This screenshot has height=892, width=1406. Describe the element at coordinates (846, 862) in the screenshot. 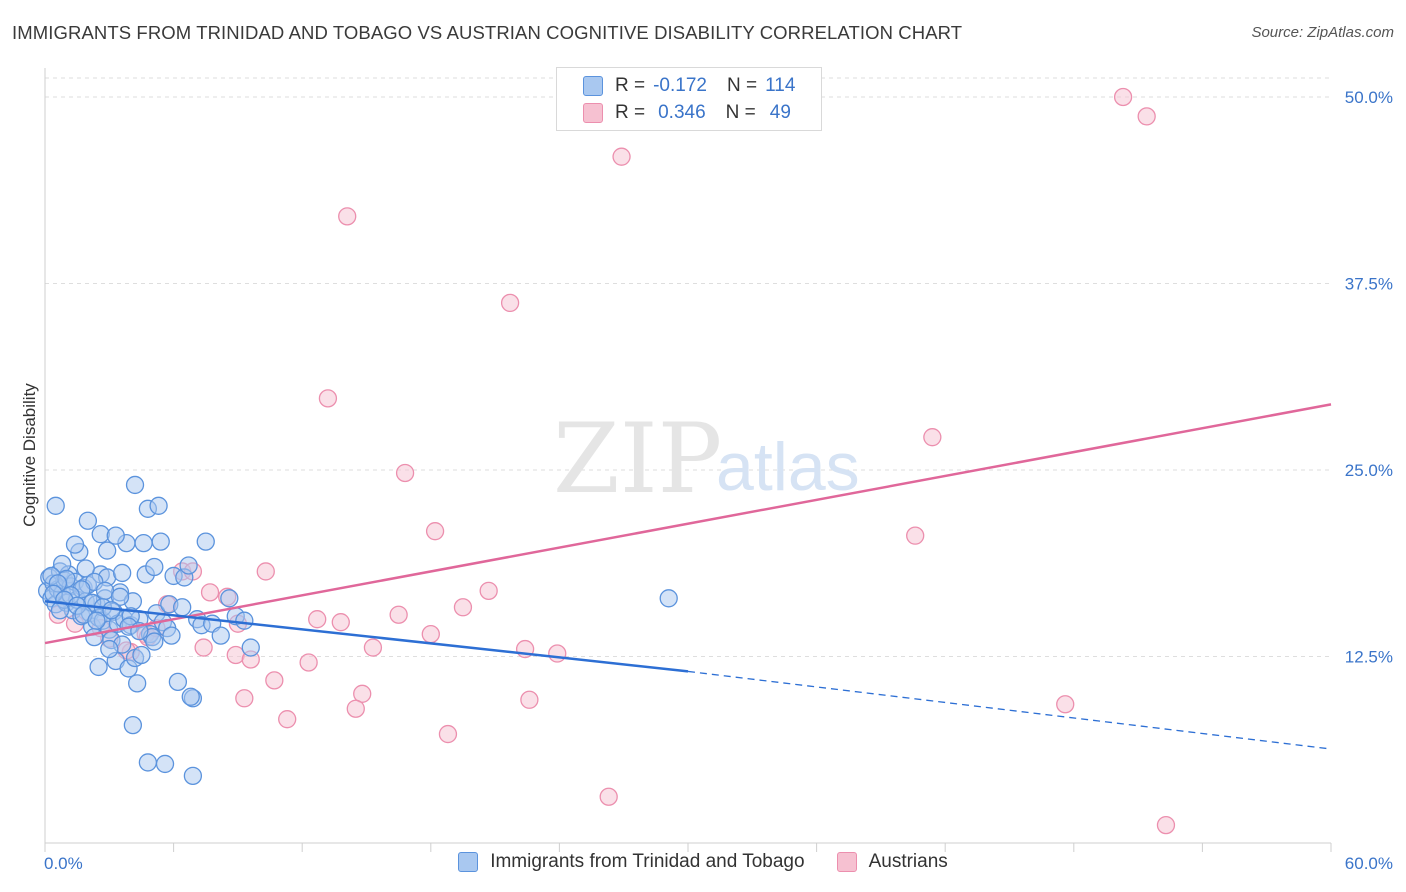

I see `series-swatch-pink` at that location.